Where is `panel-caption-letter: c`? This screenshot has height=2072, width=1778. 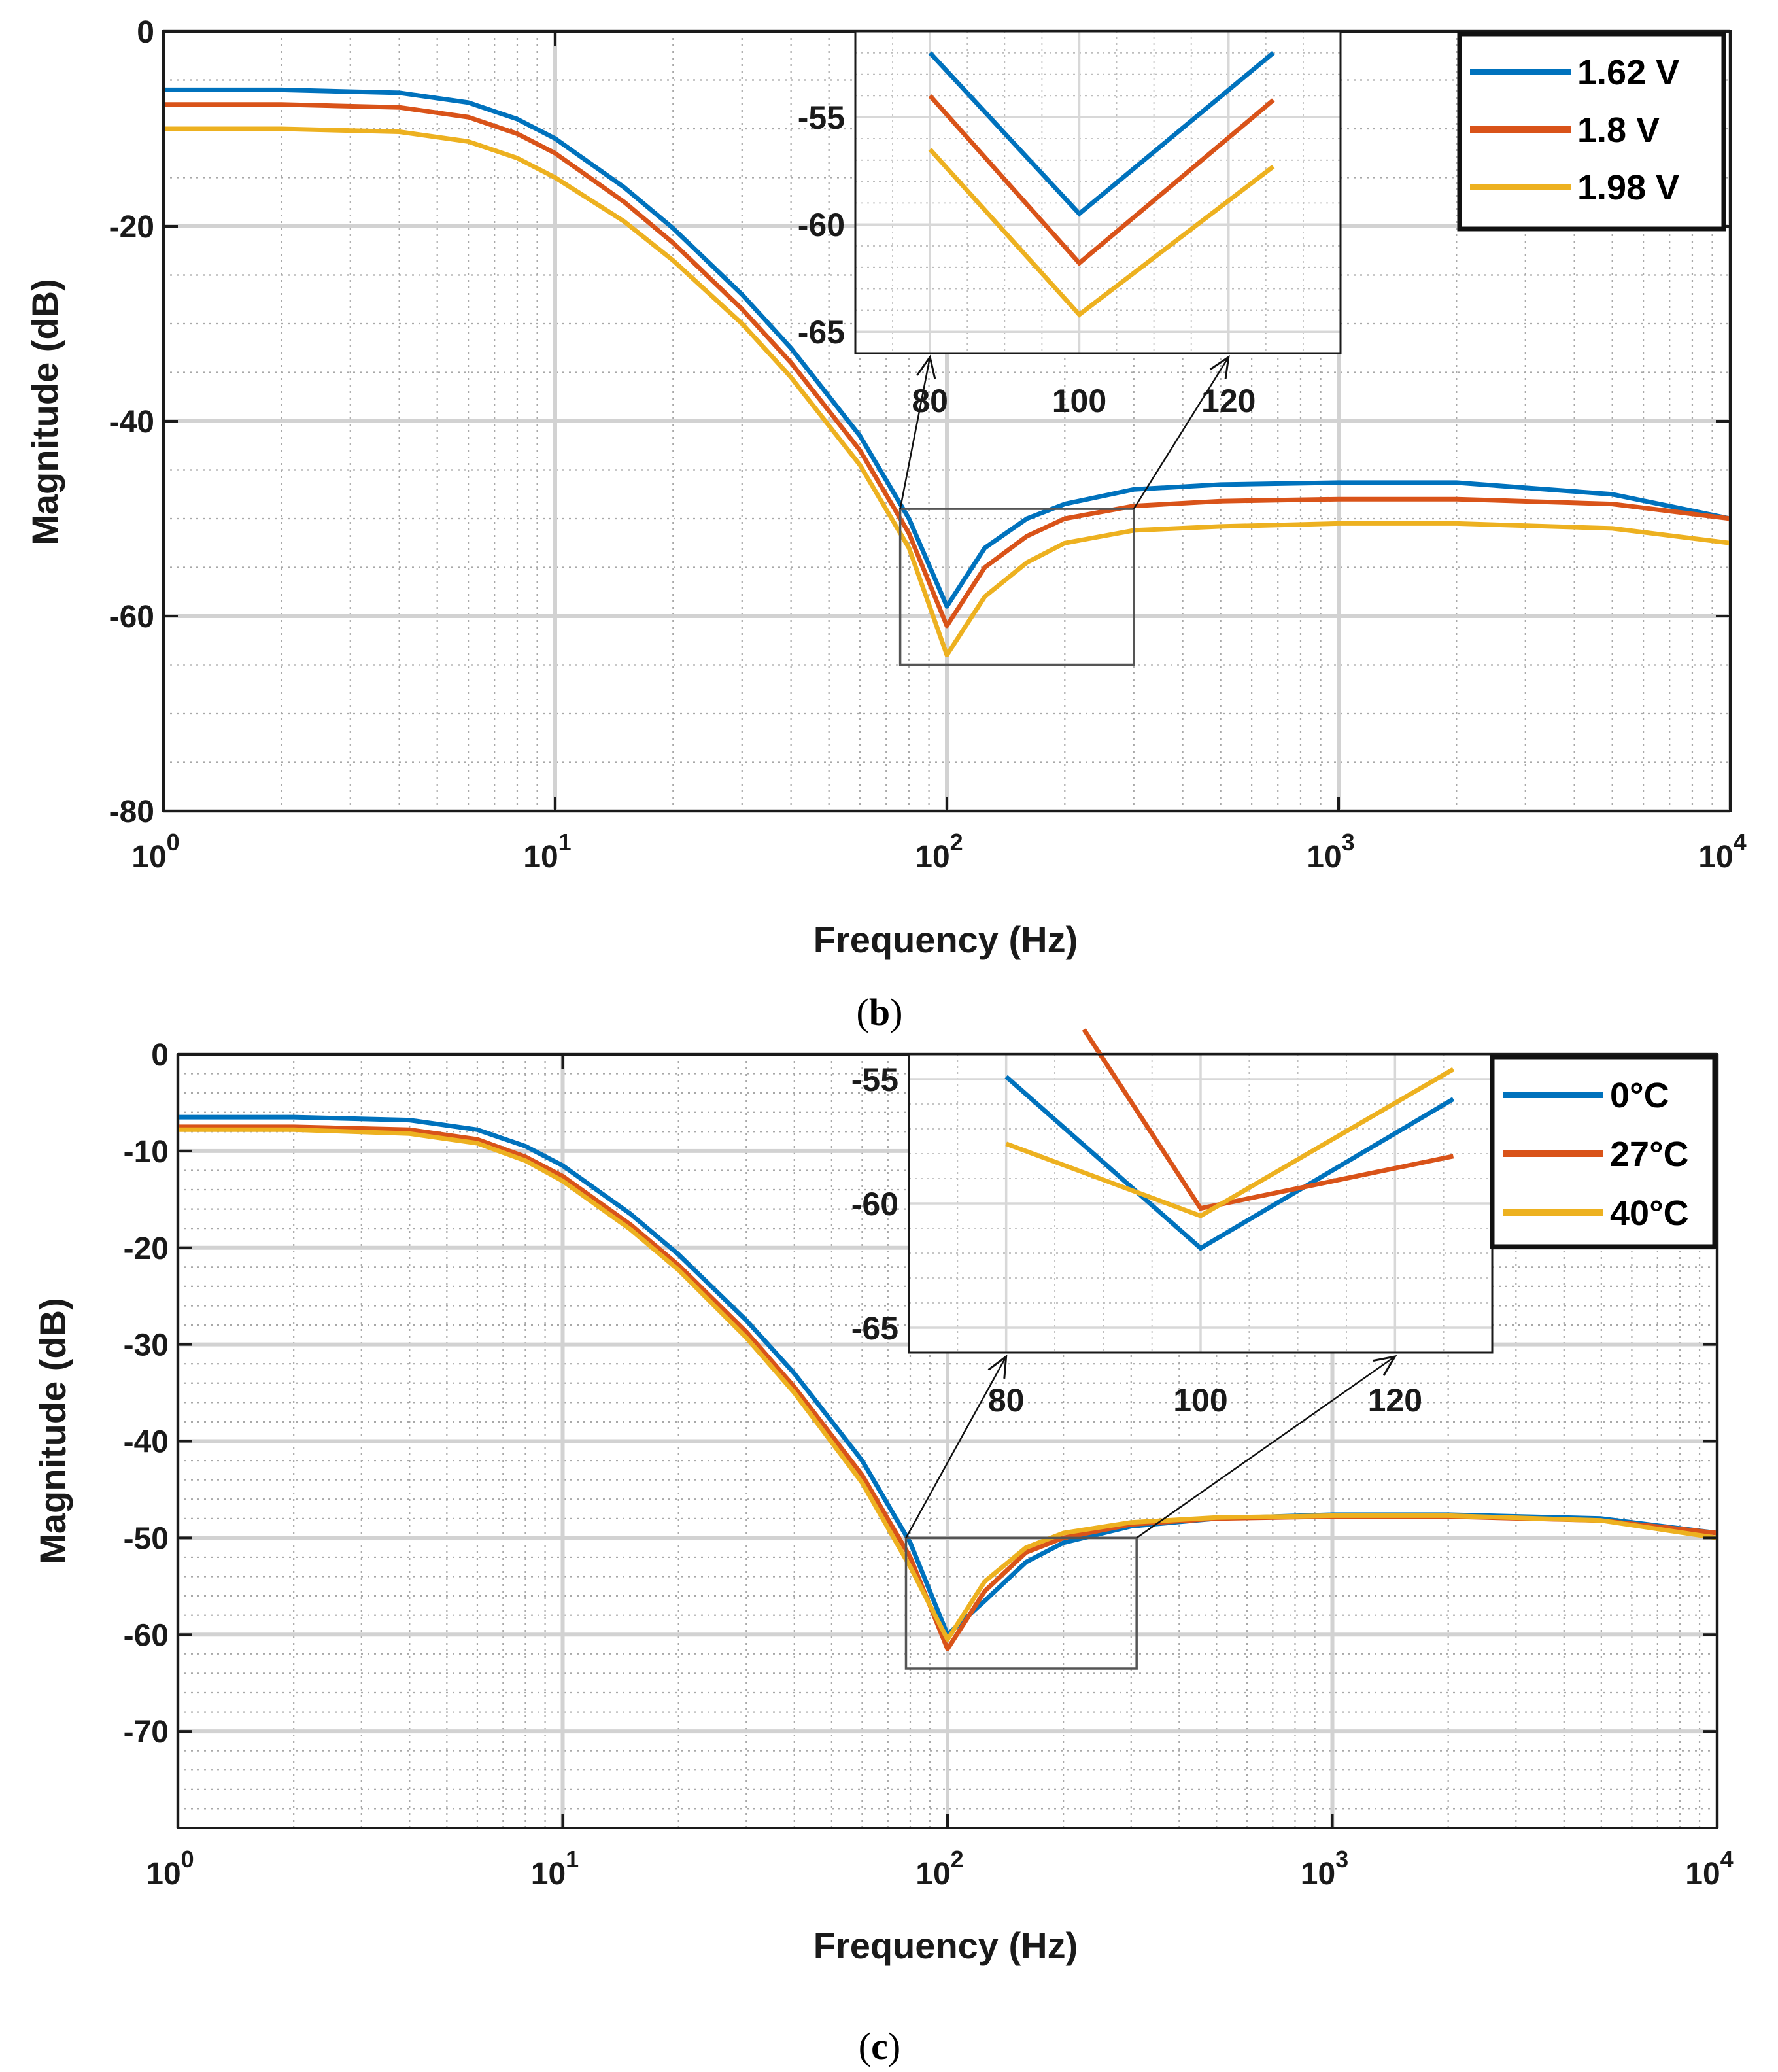 panel-caption-letter: c is located at coordinates (879, 2046).